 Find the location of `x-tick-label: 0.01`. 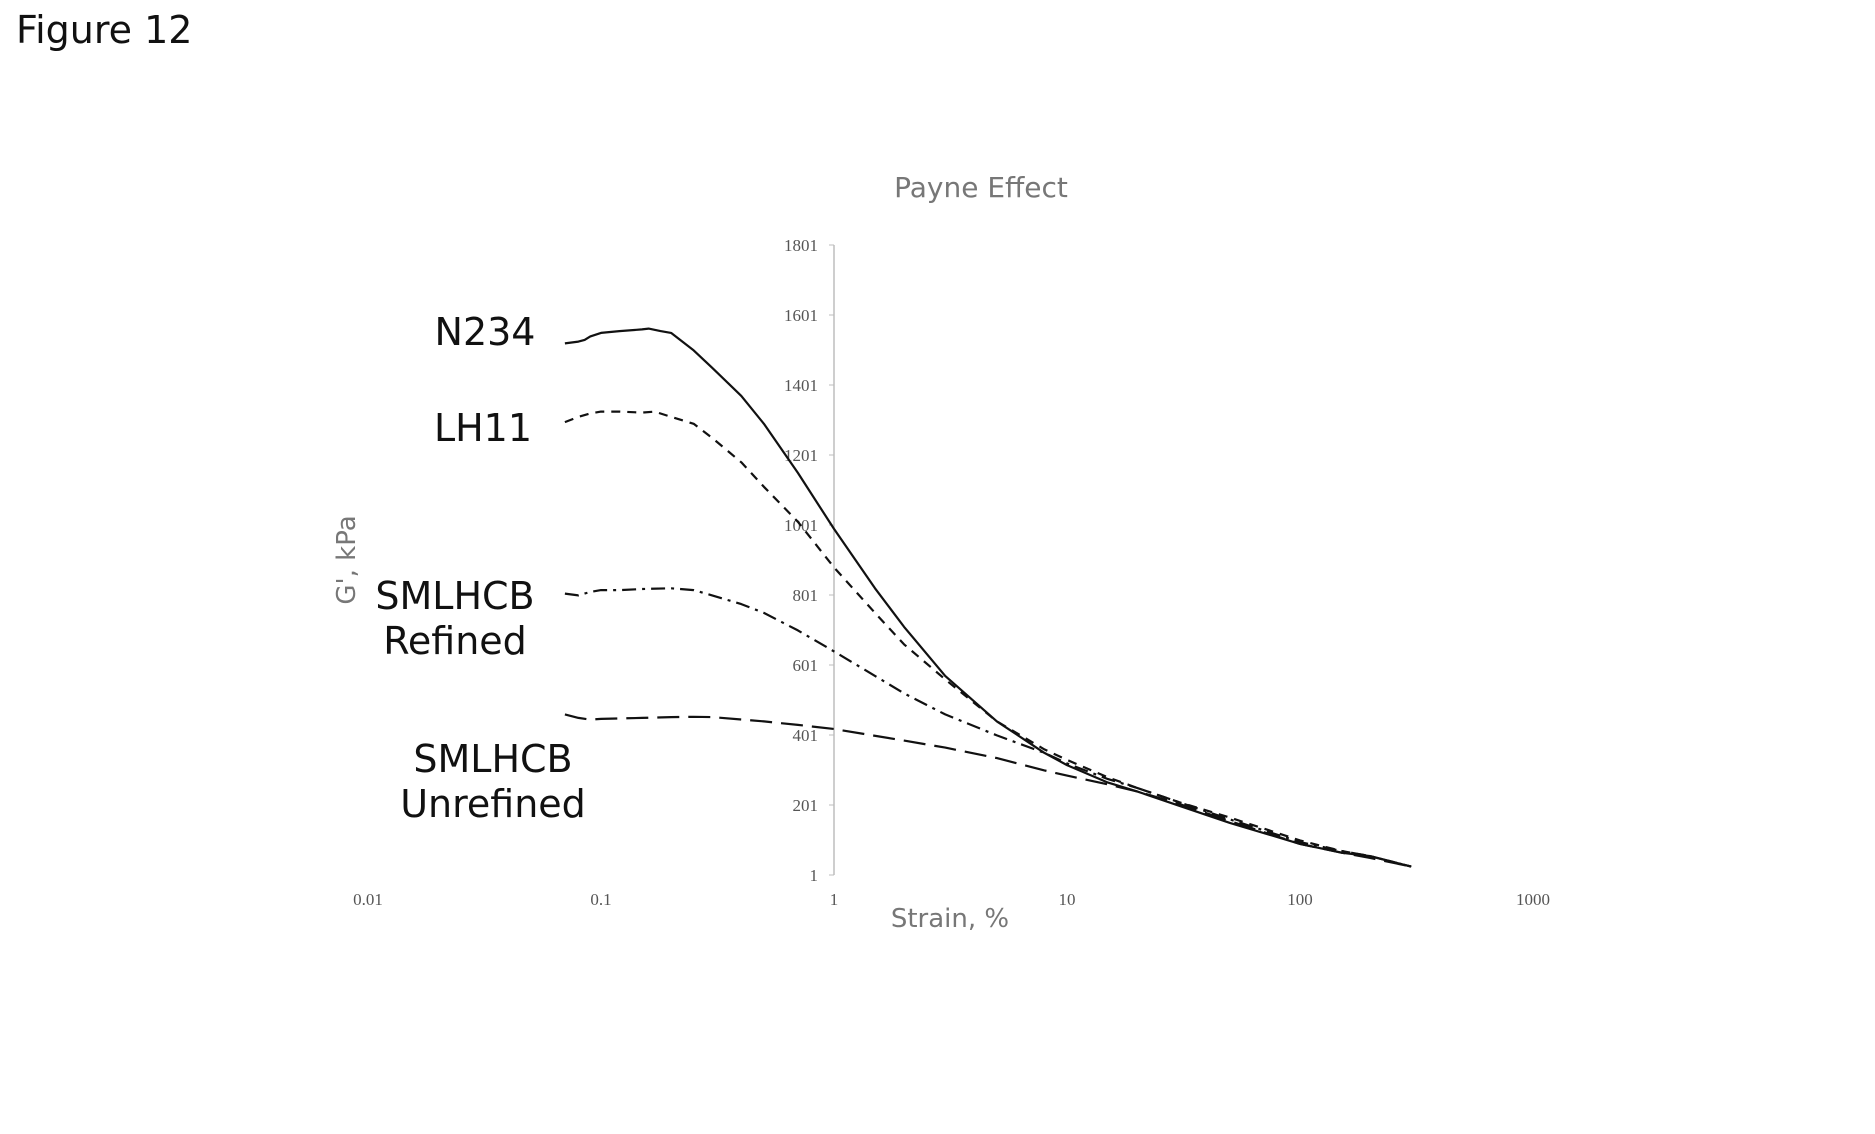

x-tick-label: 0.01 is located at coordinates (368, 899).